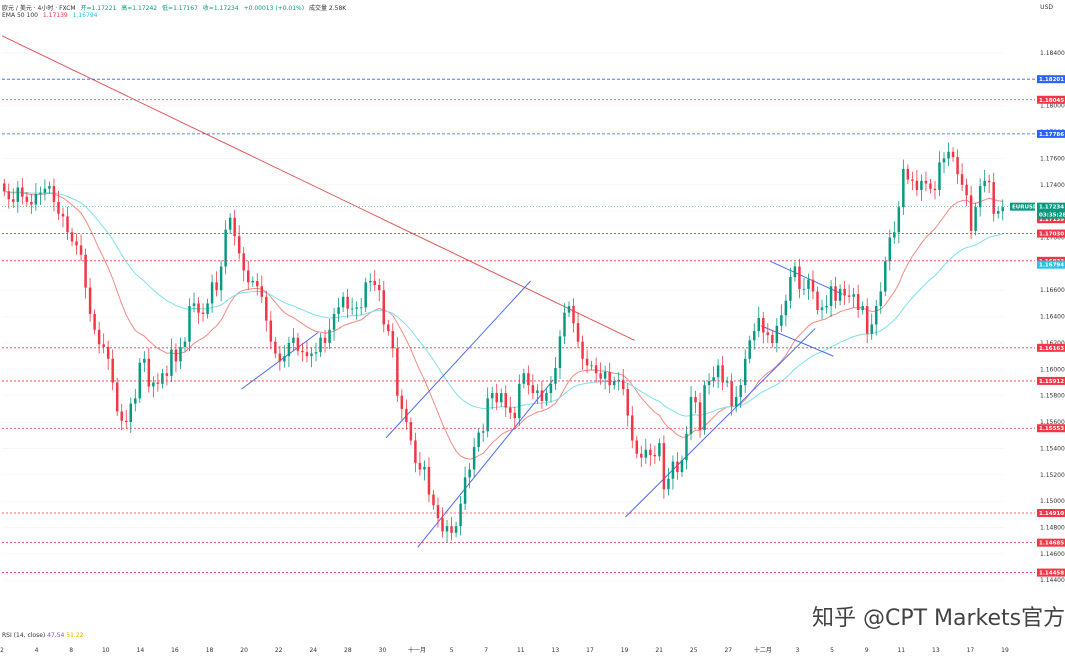  I want to click on date-tick-label: 21, so click(659, 650).